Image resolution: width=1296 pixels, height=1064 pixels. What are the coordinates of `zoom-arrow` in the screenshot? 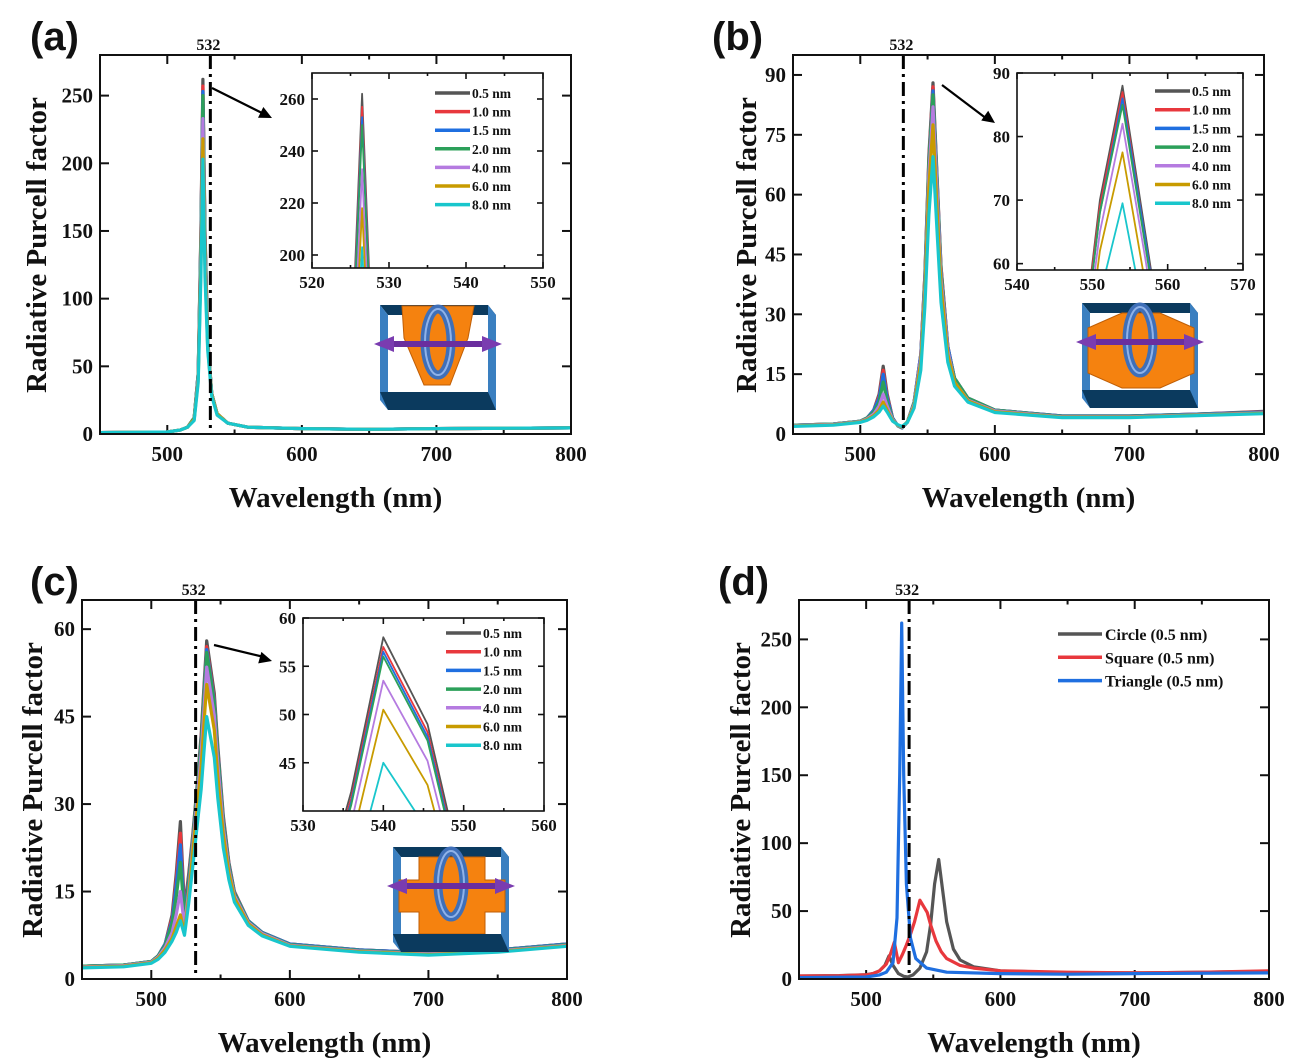 It's located at (238, 101).